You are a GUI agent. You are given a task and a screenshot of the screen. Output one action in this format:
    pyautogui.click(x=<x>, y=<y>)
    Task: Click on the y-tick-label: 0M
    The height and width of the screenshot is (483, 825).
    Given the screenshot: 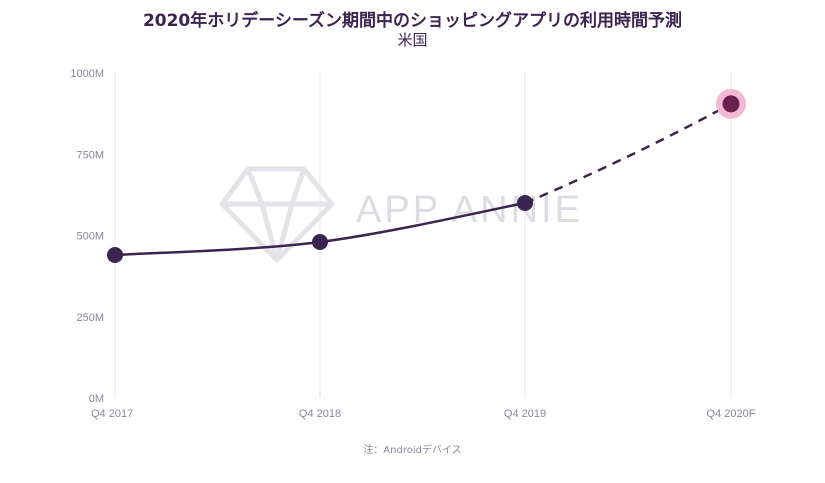 What is the action you would take?
    pyautogui.click(x=96, y=399)
    